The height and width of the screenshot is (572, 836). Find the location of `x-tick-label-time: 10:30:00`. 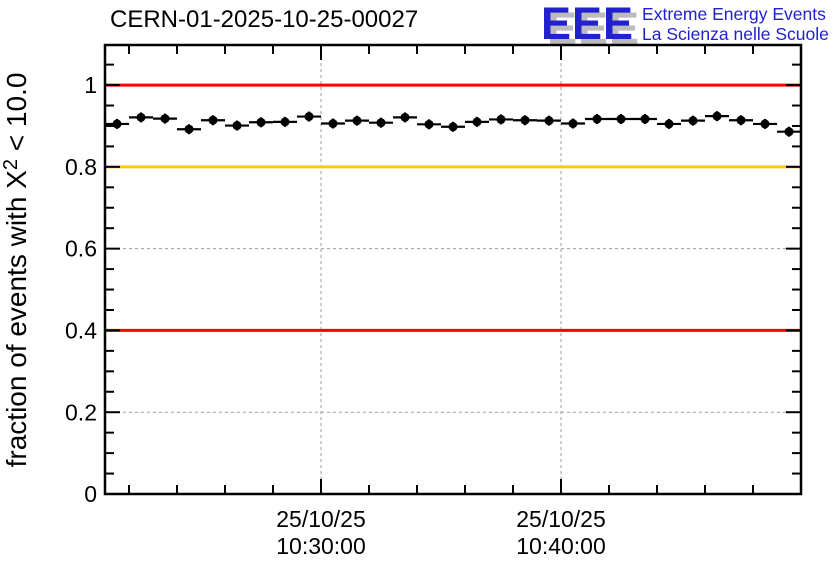

x-tick-label-time: 10:30:00 is located at coordinates (321, 546).